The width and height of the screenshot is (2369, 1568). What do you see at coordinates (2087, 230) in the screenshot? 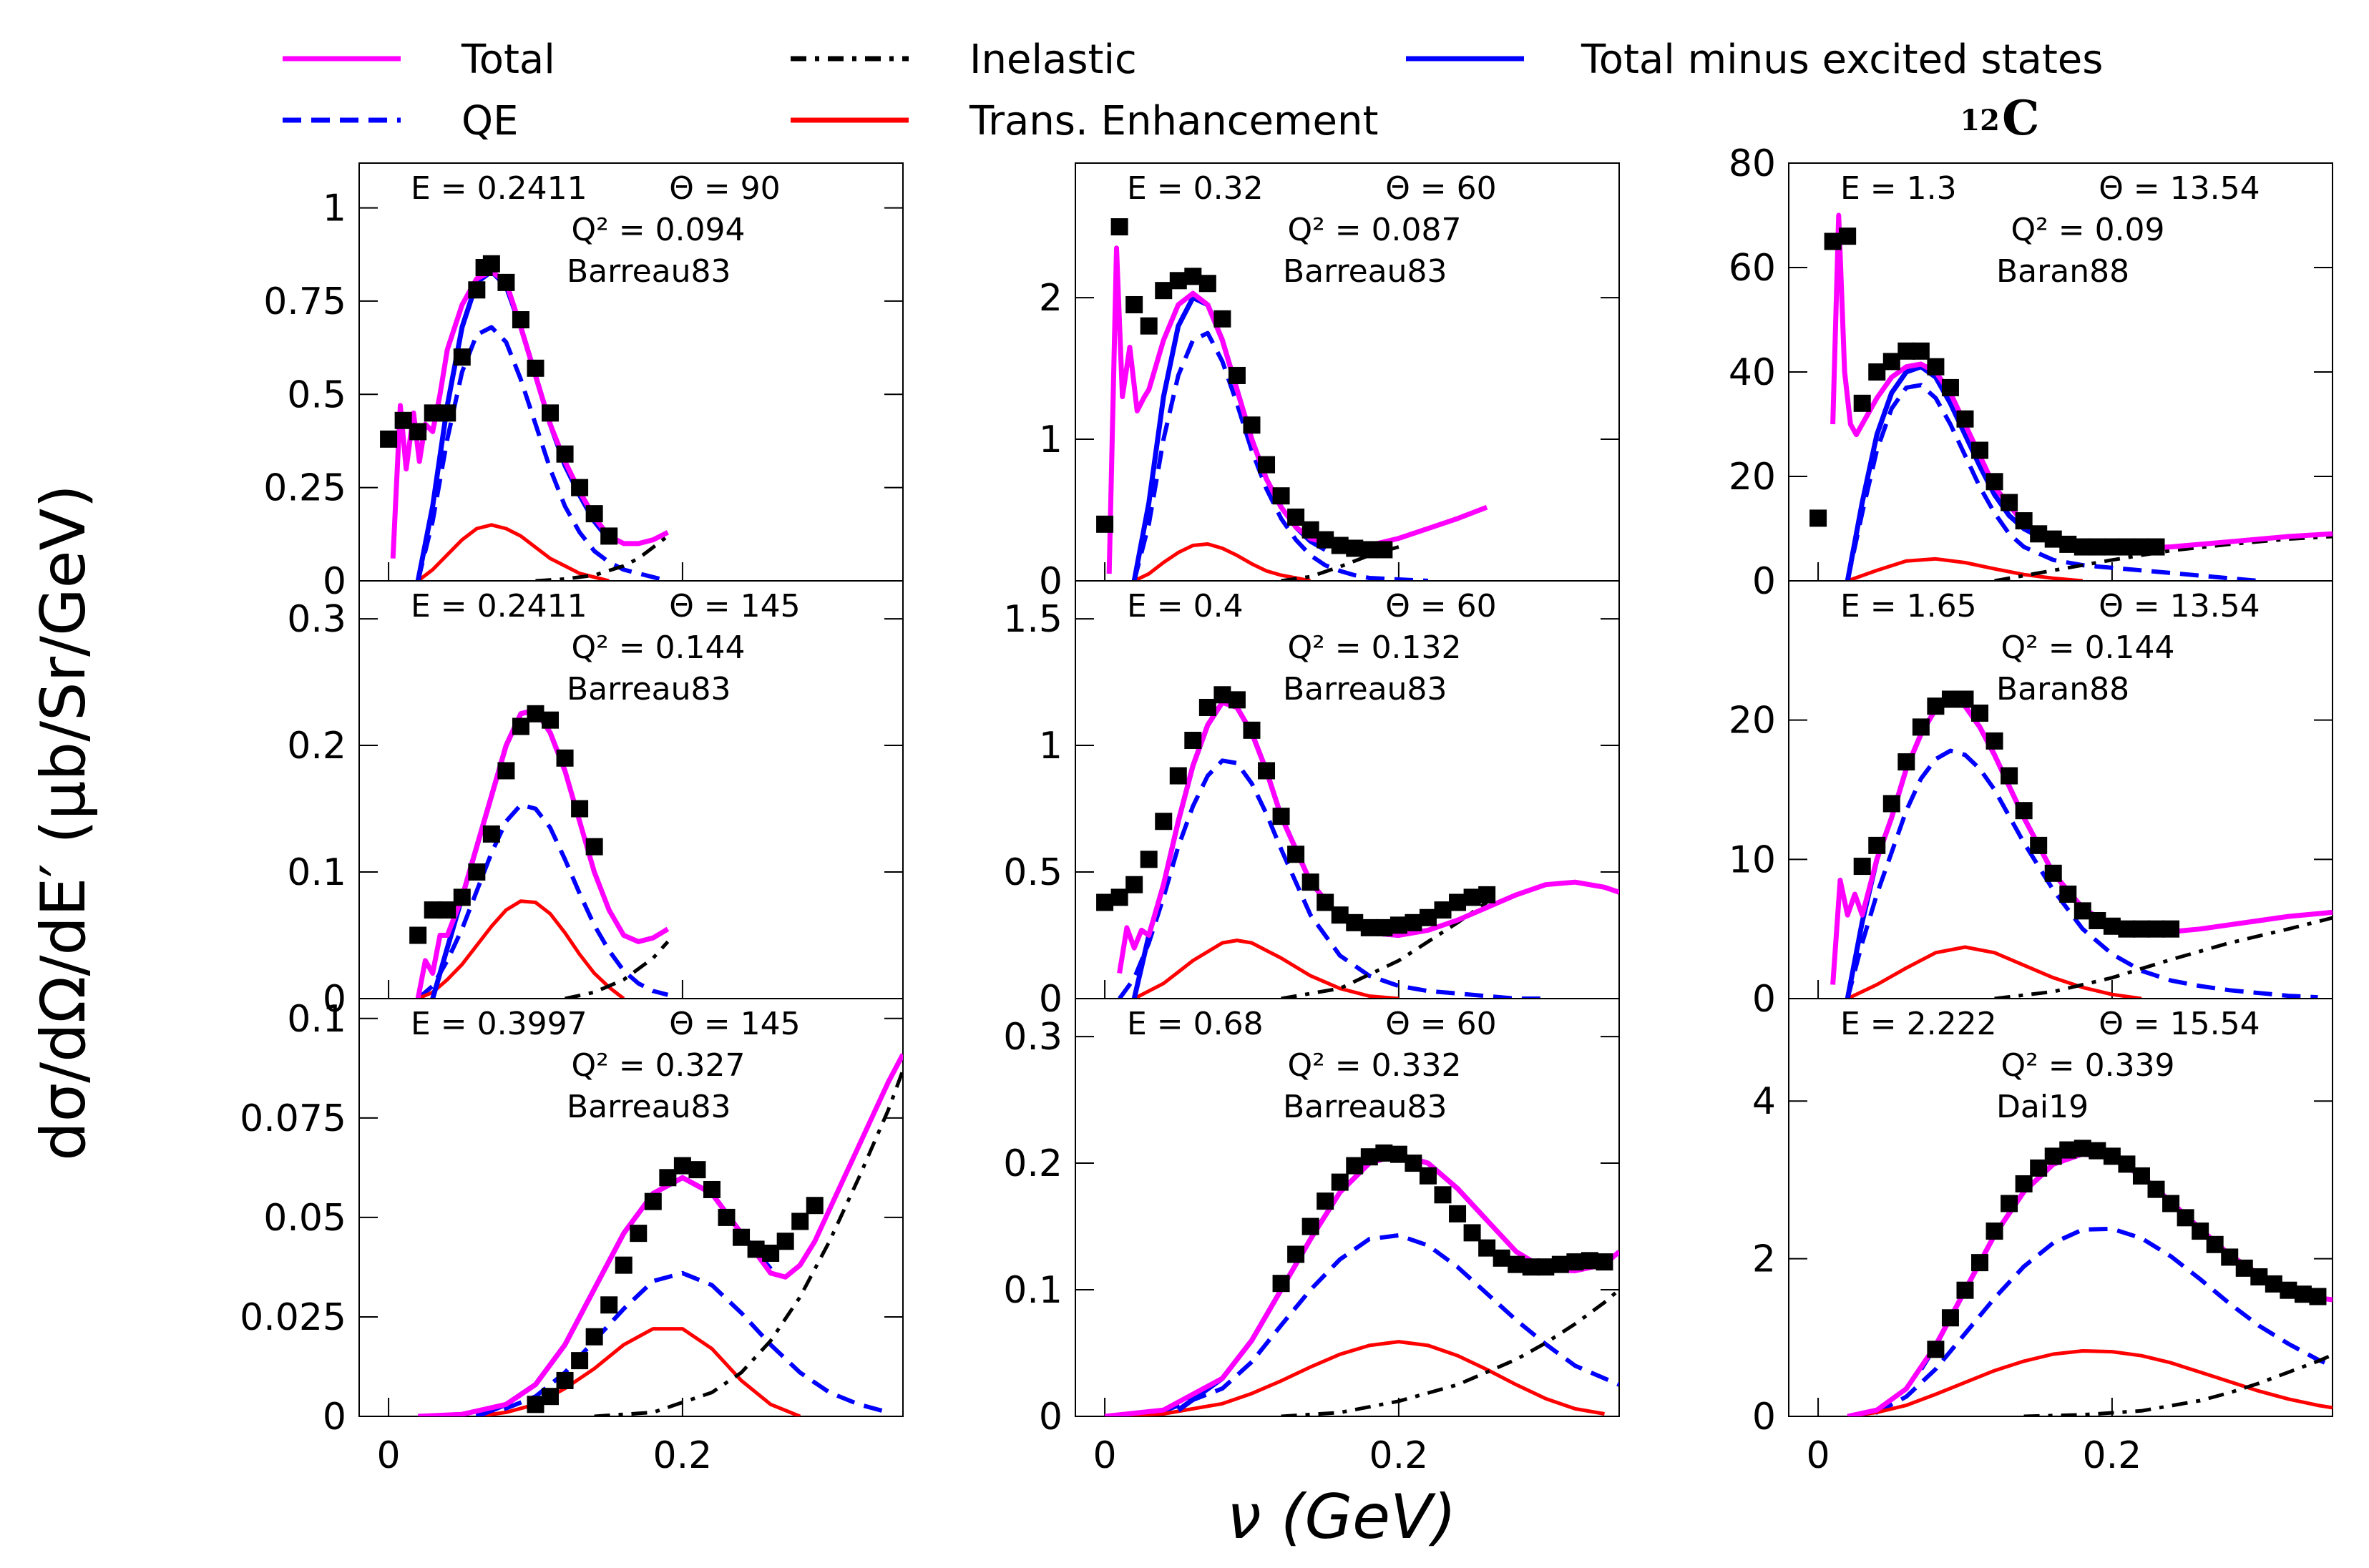
I see `panel-q2: Q² = 0.09` at bounding box center [2087, 230].